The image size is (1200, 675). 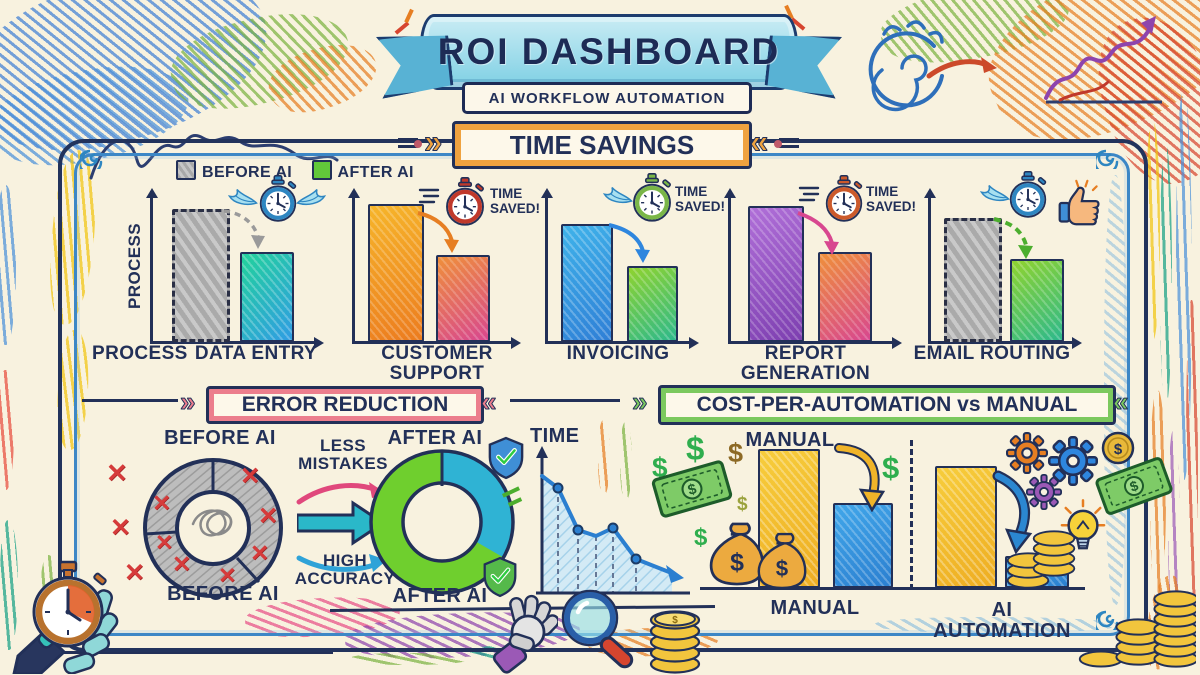 What do you see at coordinates (247, 172) in the screenshot?
I see `legend-before-label: BEFORE AI` at bounding box center [247, 172].